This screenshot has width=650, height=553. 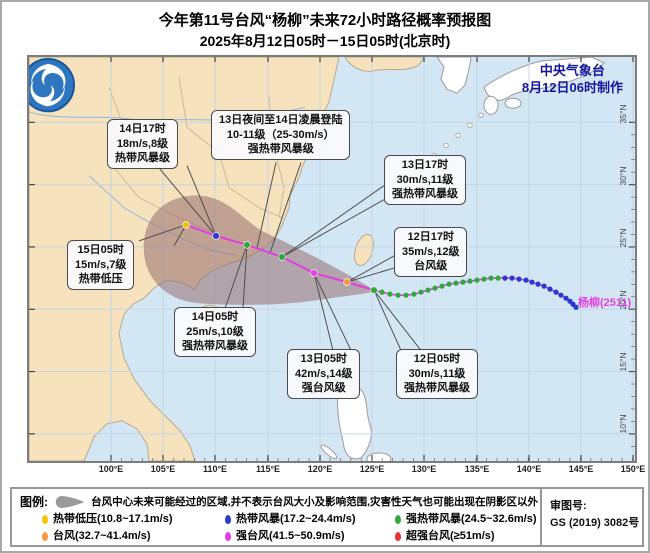 I want to click on legend-title: 图例:, so click(x=34, y=502).